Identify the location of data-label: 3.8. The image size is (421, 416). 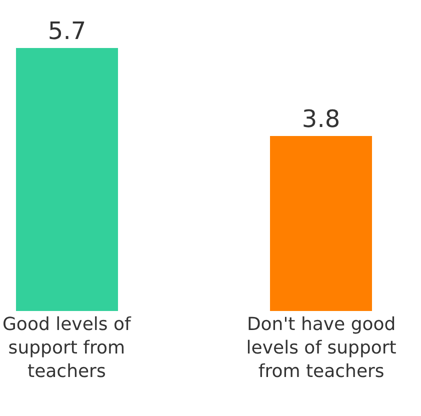
(321, 119).